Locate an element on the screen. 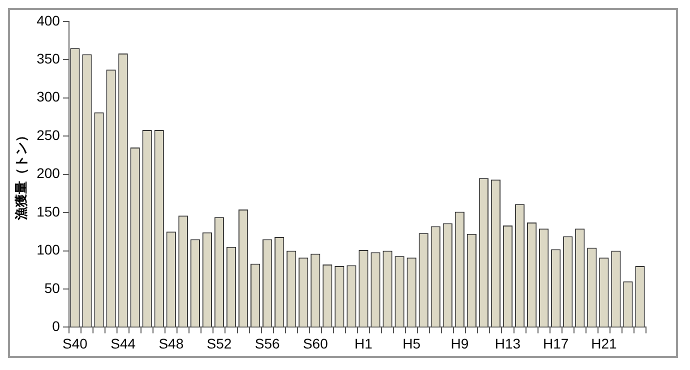 This screenshot has height=370, width=690. y-tick-label: 200 is located at coordinates (48, 173).